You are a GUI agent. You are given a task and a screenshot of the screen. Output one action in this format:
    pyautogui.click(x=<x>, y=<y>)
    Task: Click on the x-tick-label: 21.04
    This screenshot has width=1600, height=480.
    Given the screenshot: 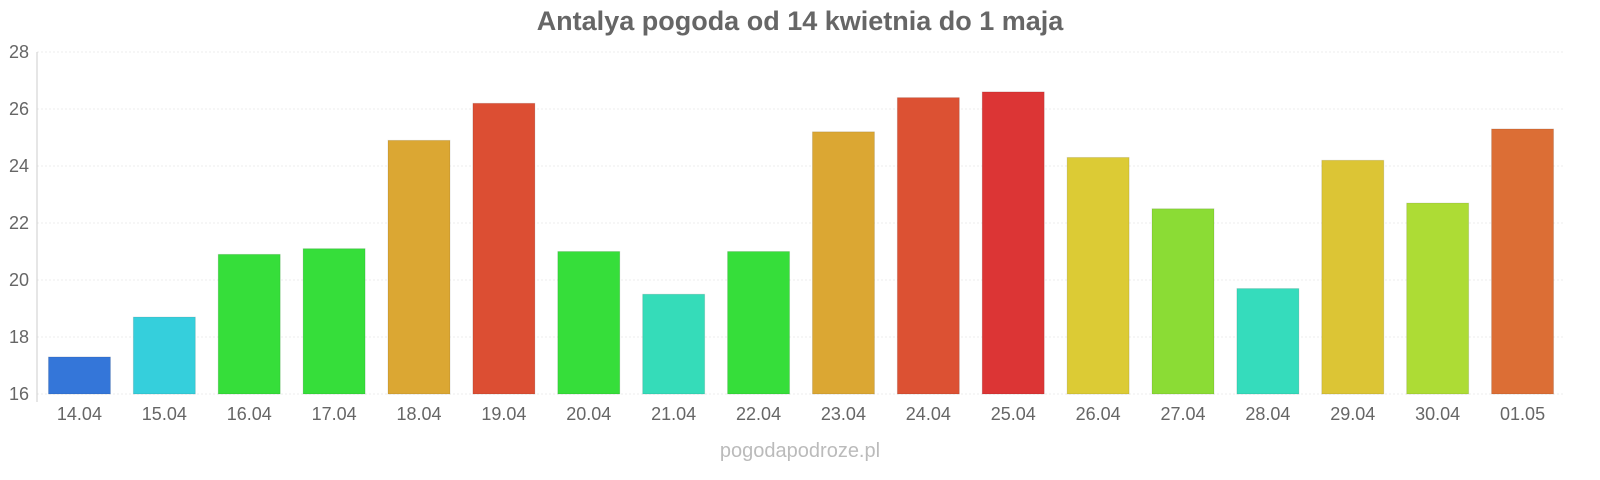 What is the action you would take?
    pyautogui.click(x=673, y=414)
    